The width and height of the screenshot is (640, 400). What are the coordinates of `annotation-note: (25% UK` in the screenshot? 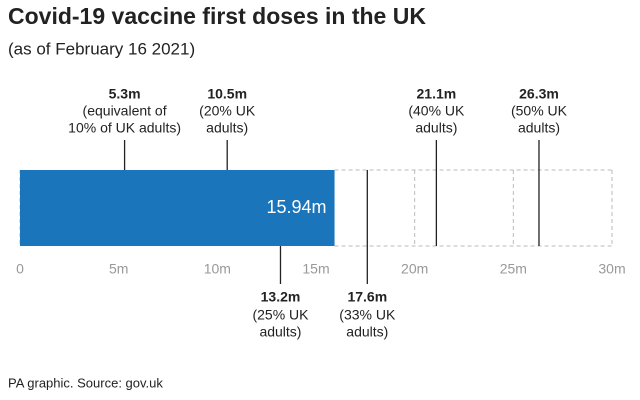 It's located at (280, 315).